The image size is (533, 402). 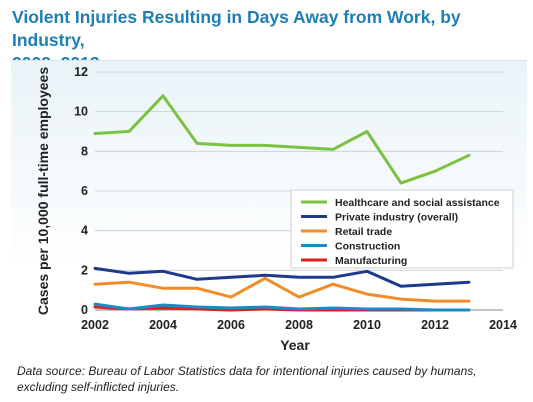 I want to click on x-tick-label-2008: 2008, so click(x=299, y=325).